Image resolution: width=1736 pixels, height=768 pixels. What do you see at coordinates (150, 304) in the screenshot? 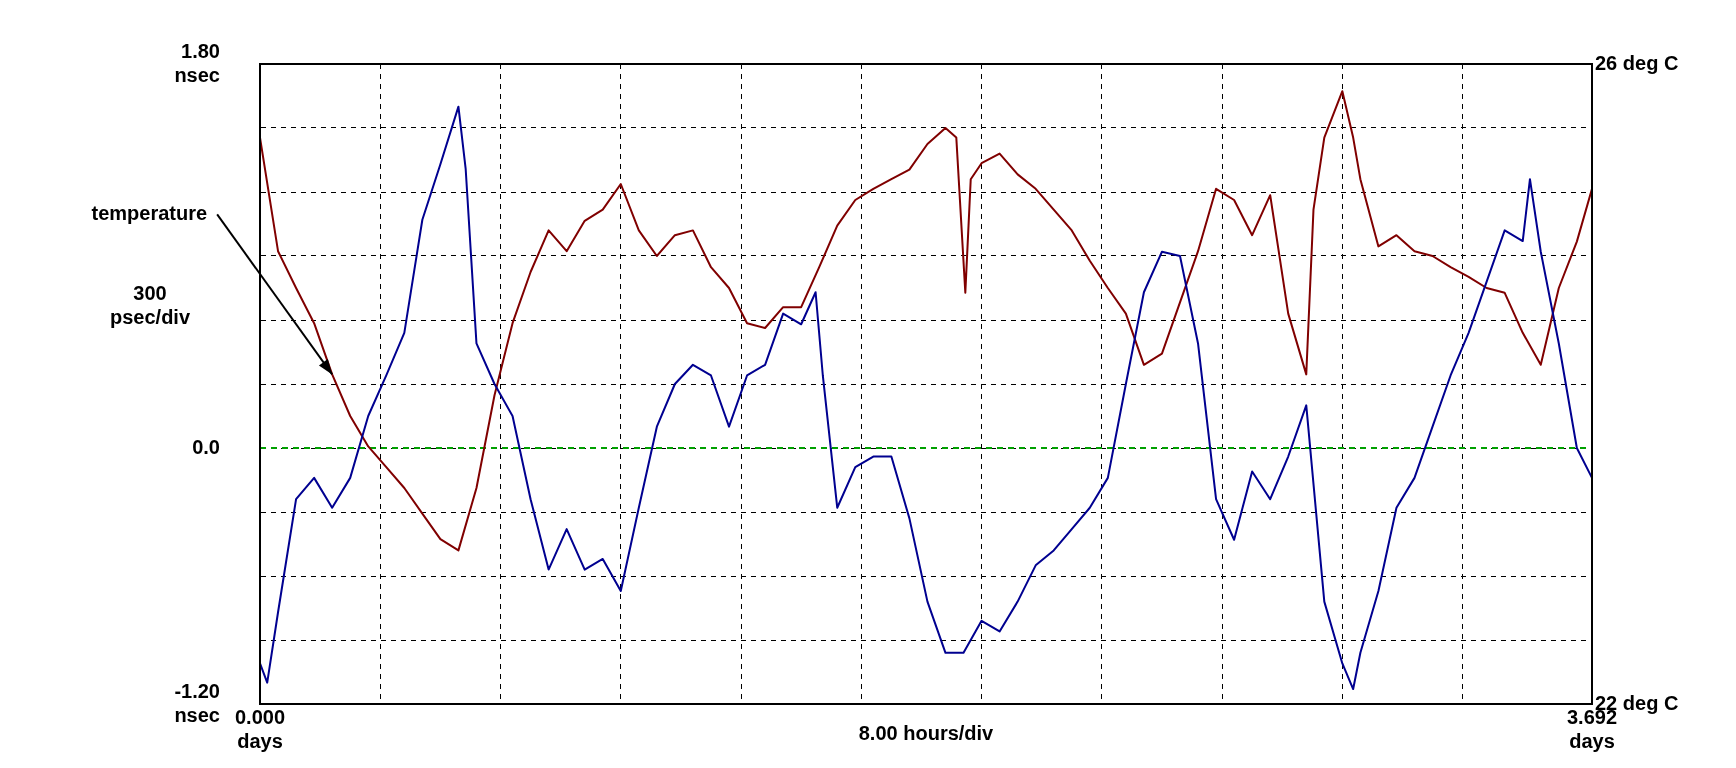
I see `y-axis-title: 300 psec/div` at bounding box center [150, 304].